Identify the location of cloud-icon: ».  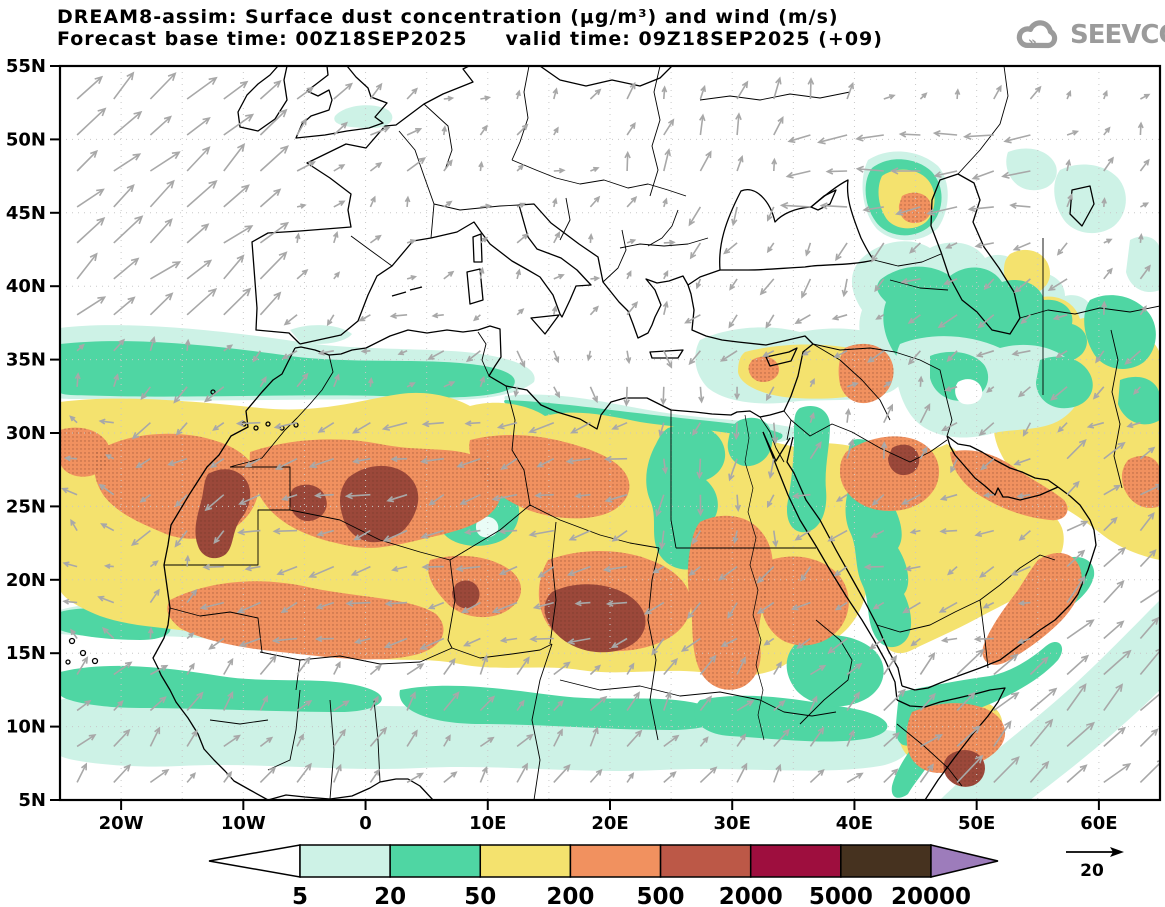
(1037, 35).